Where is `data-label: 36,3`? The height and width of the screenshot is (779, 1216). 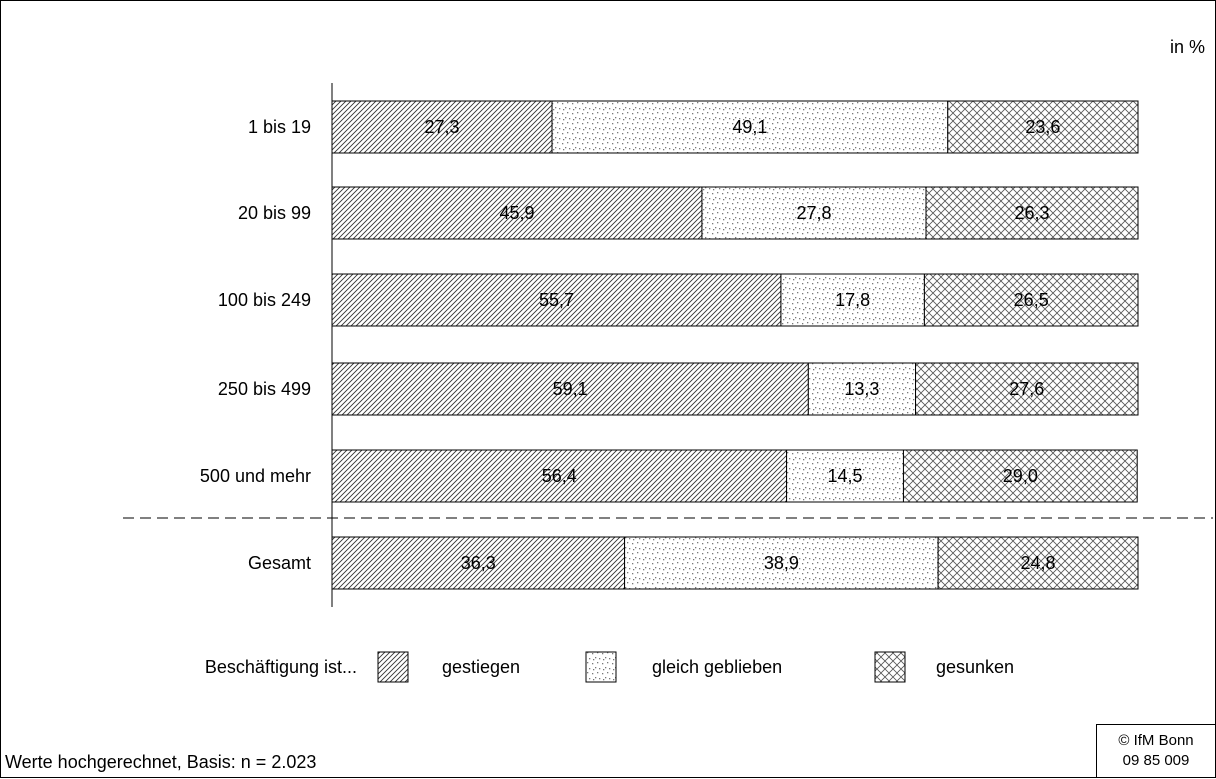
data-label: 36,3 is located at coordinates (478, 563).